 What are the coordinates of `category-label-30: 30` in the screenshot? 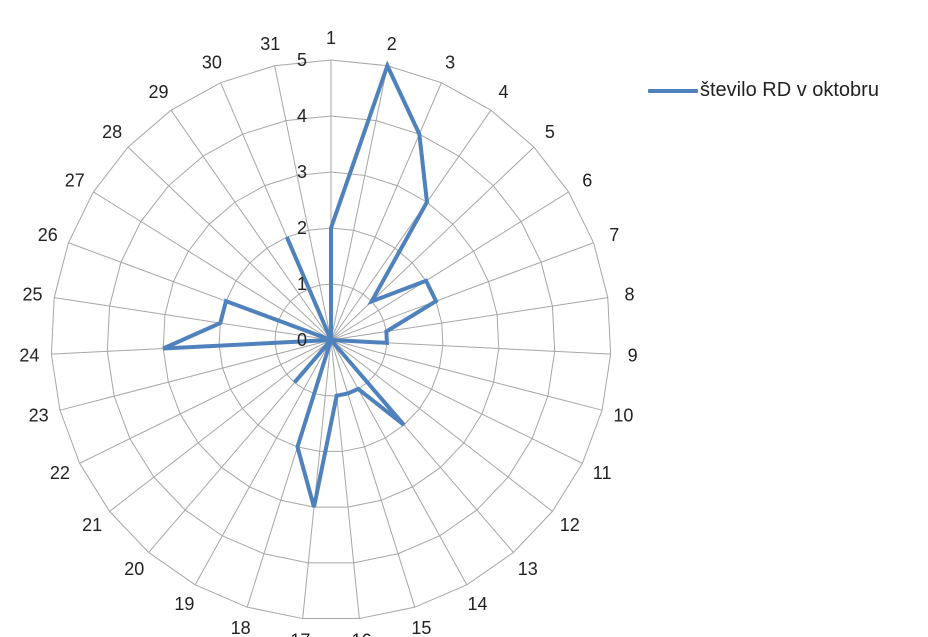 It's located at (212, 62).